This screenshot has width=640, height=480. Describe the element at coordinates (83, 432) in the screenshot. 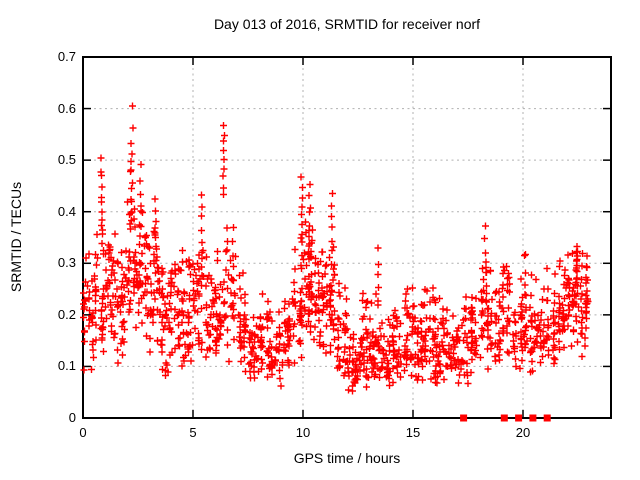

I see `x-tick-label: 0` at that location.